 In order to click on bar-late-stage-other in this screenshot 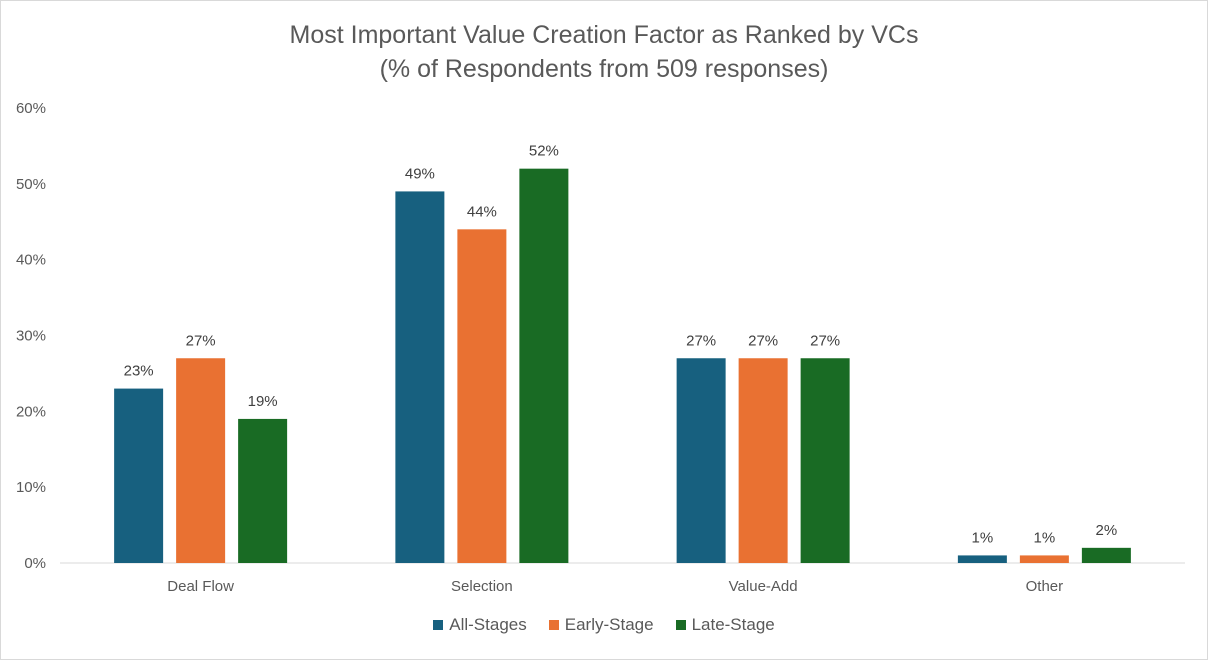, I will do `click(1106, 555)`.